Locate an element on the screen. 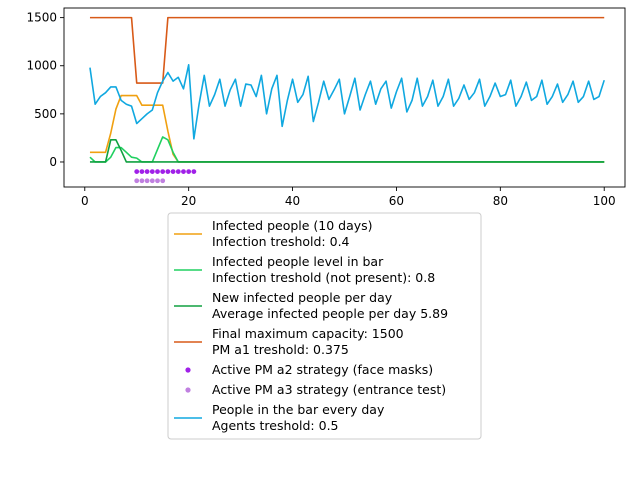 Image resolution: width=640 pixels, height=480 pixels. x-tick-label: 20 is located at coordinates (188, 201).